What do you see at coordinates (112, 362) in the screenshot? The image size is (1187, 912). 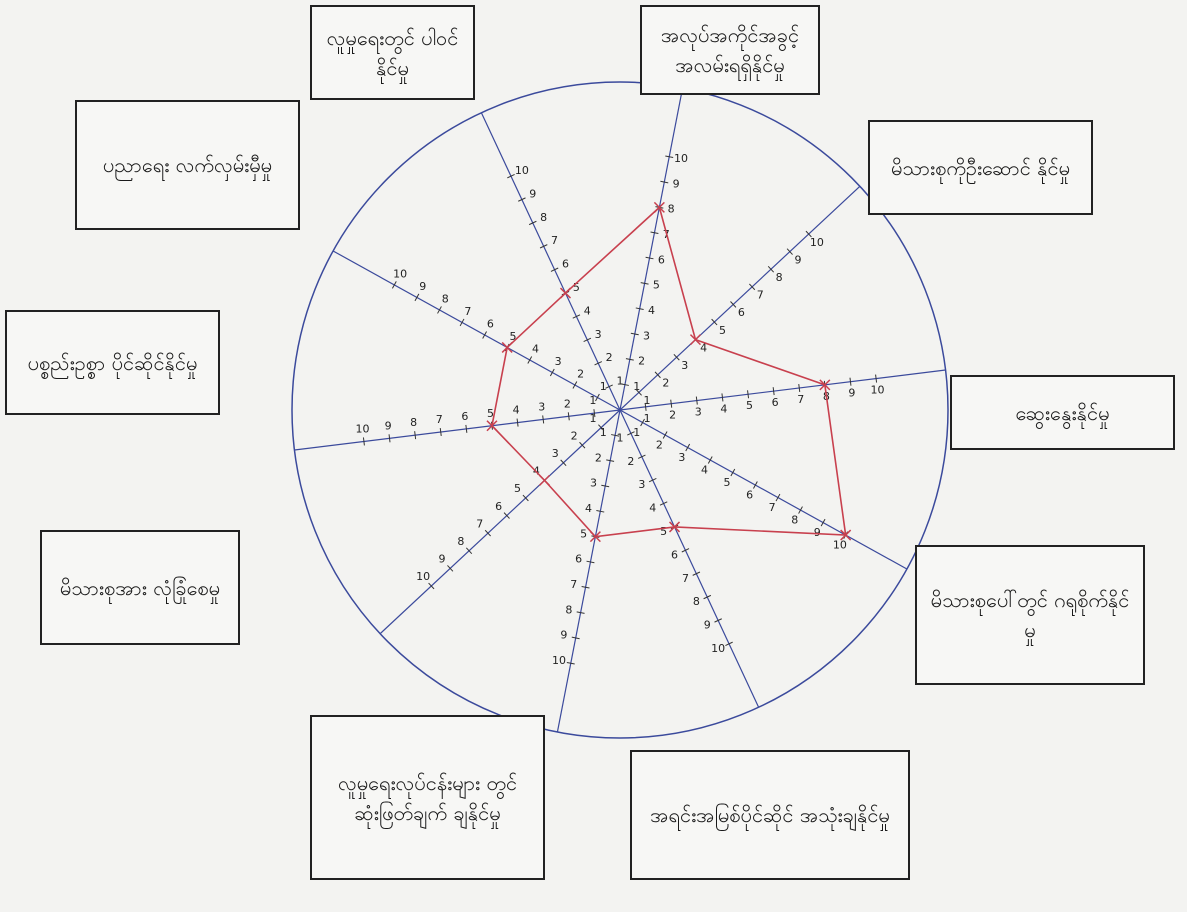 I see `axis-label-box: ပစ္စည်းဥစ္စာ ပိုင်ဆိုင်နိုင်မှု` at bounding box center [112, 362].